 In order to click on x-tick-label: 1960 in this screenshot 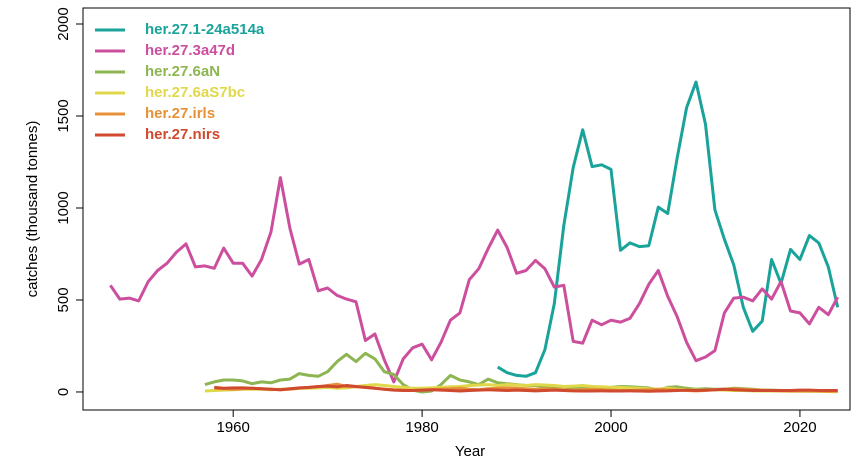, I will do `click(233, 427)`.